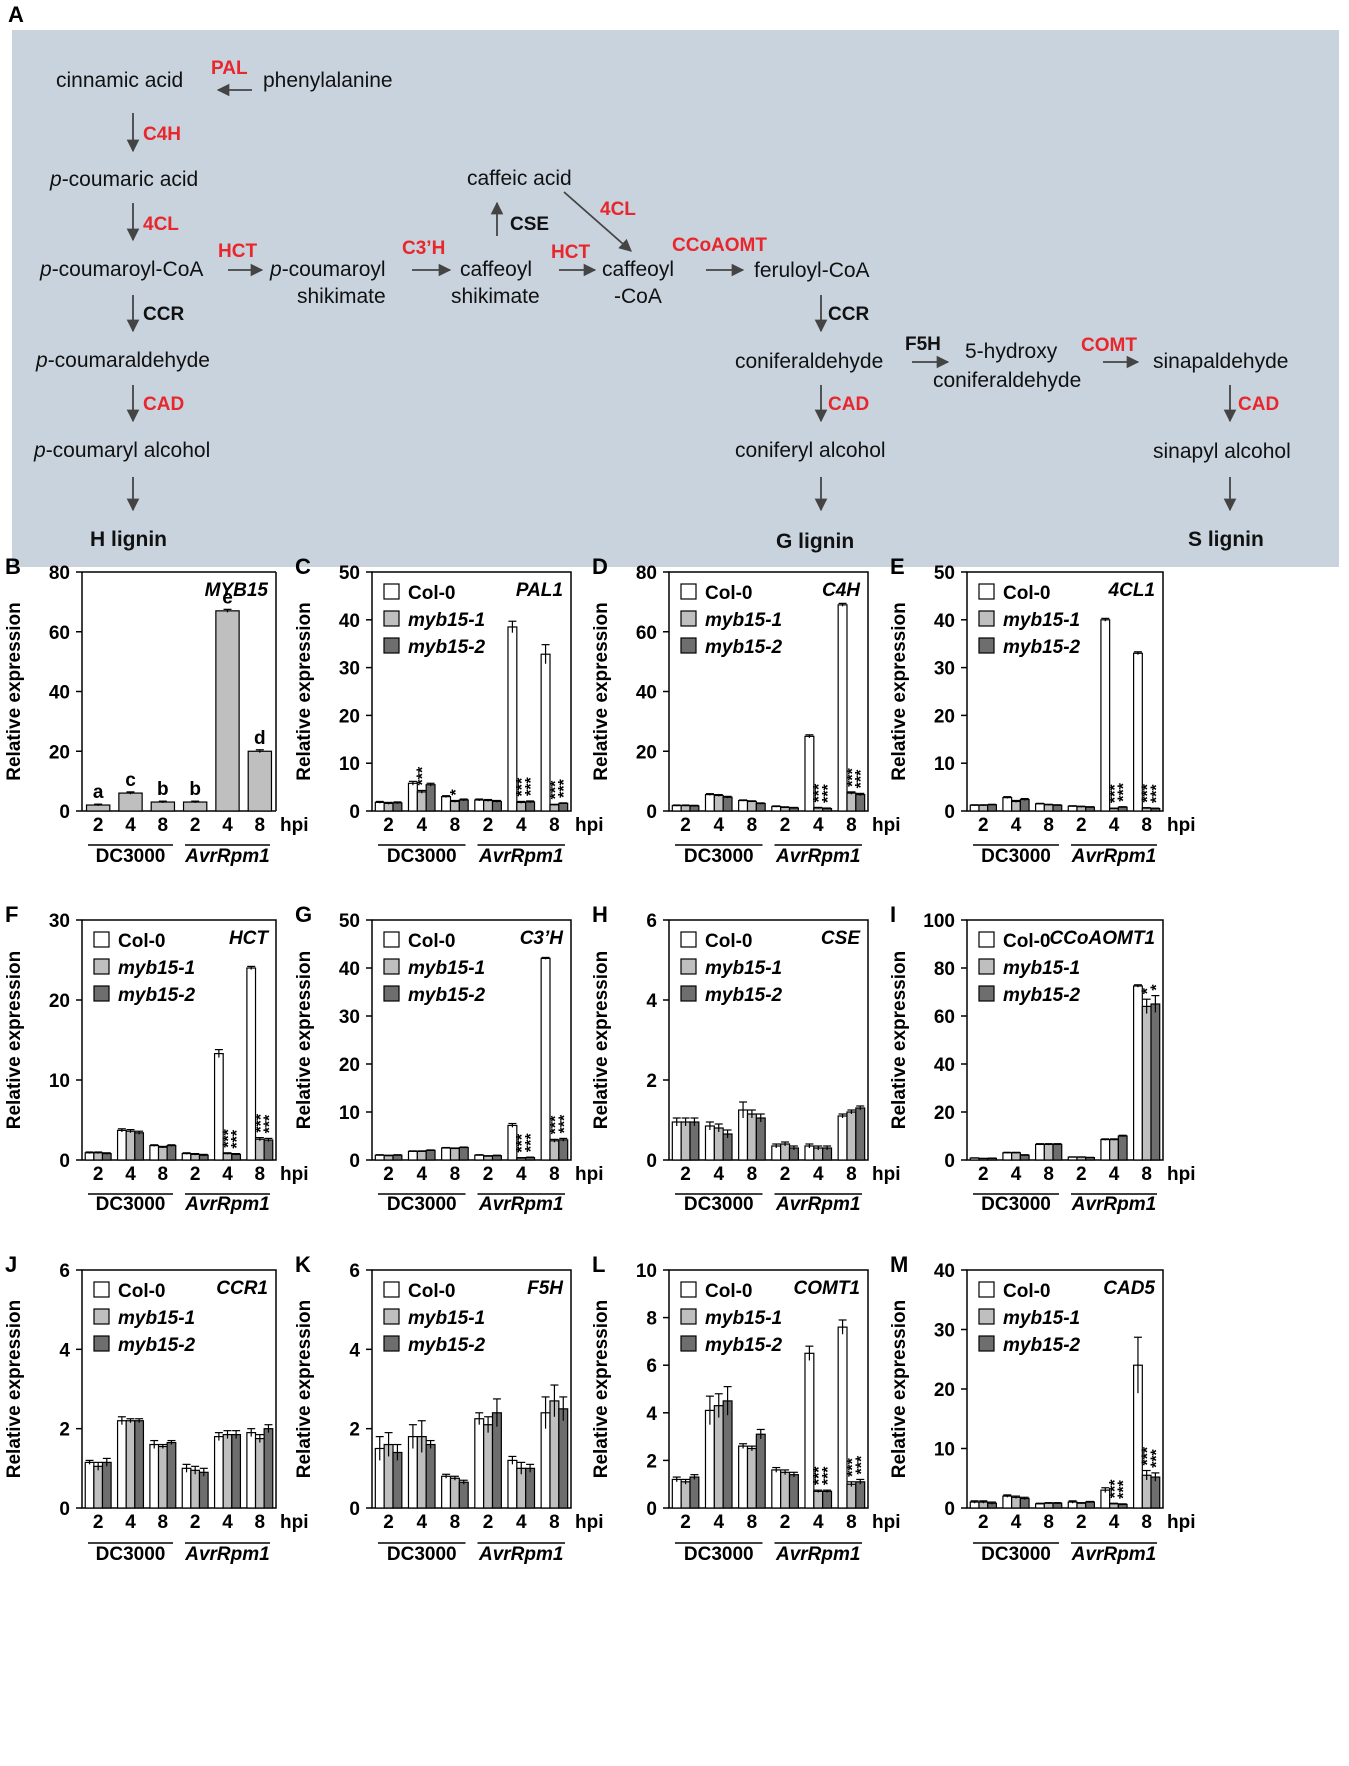  I want to click on y-tick-label: 8, so click(651, 1319).